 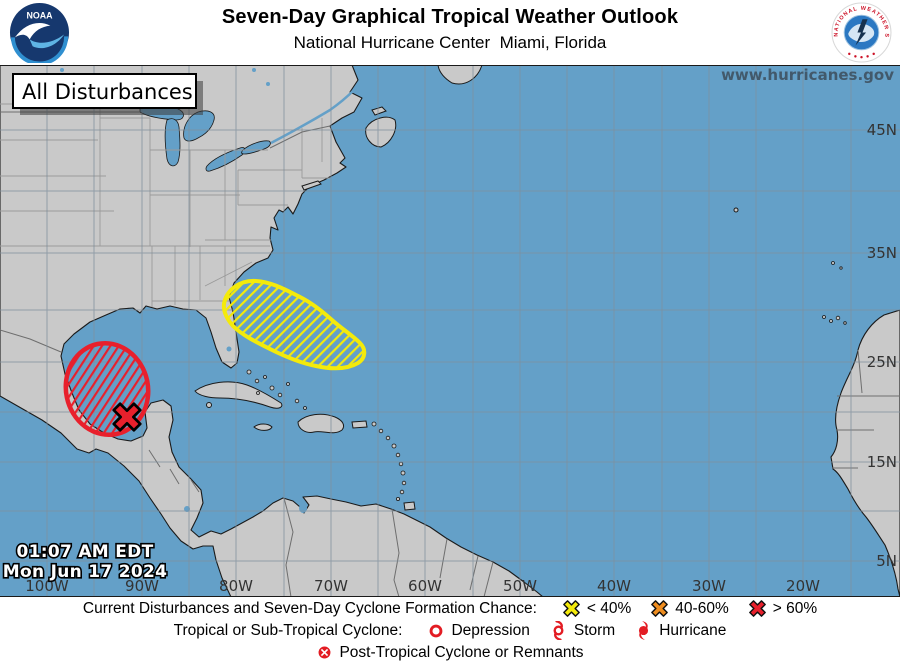 I want to click on lake-okeechobee, so click(x=229, y=349).